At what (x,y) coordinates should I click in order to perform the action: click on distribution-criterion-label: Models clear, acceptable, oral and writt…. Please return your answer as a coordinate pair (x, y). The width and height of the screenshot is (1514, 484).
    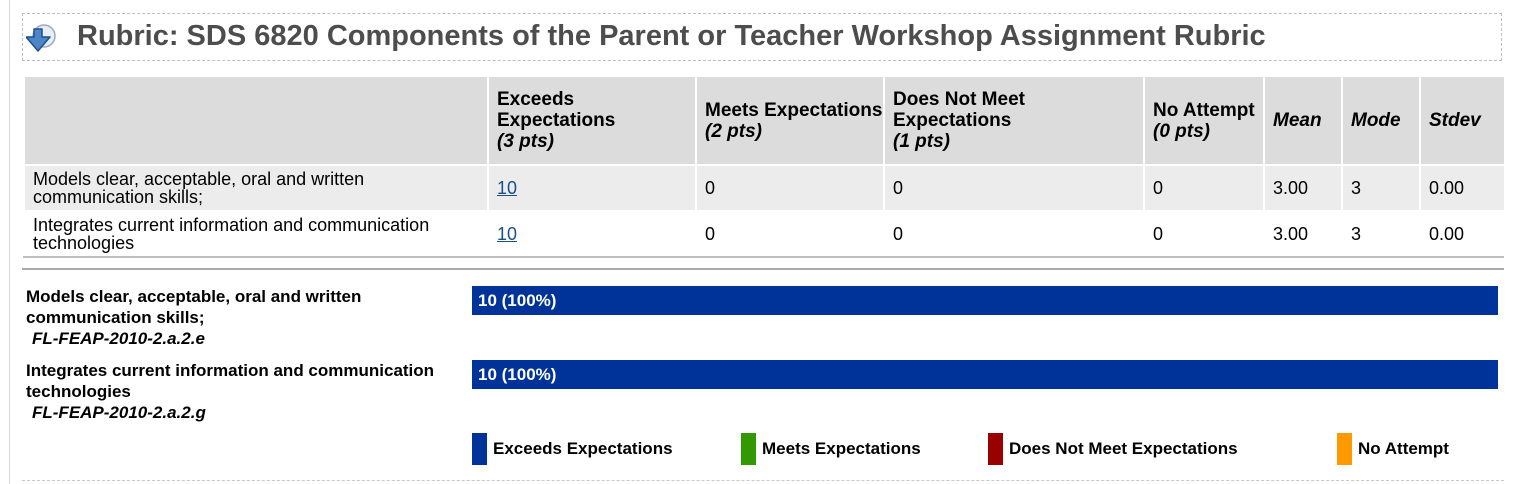
    Looking at the image, I should click on (246, 317).